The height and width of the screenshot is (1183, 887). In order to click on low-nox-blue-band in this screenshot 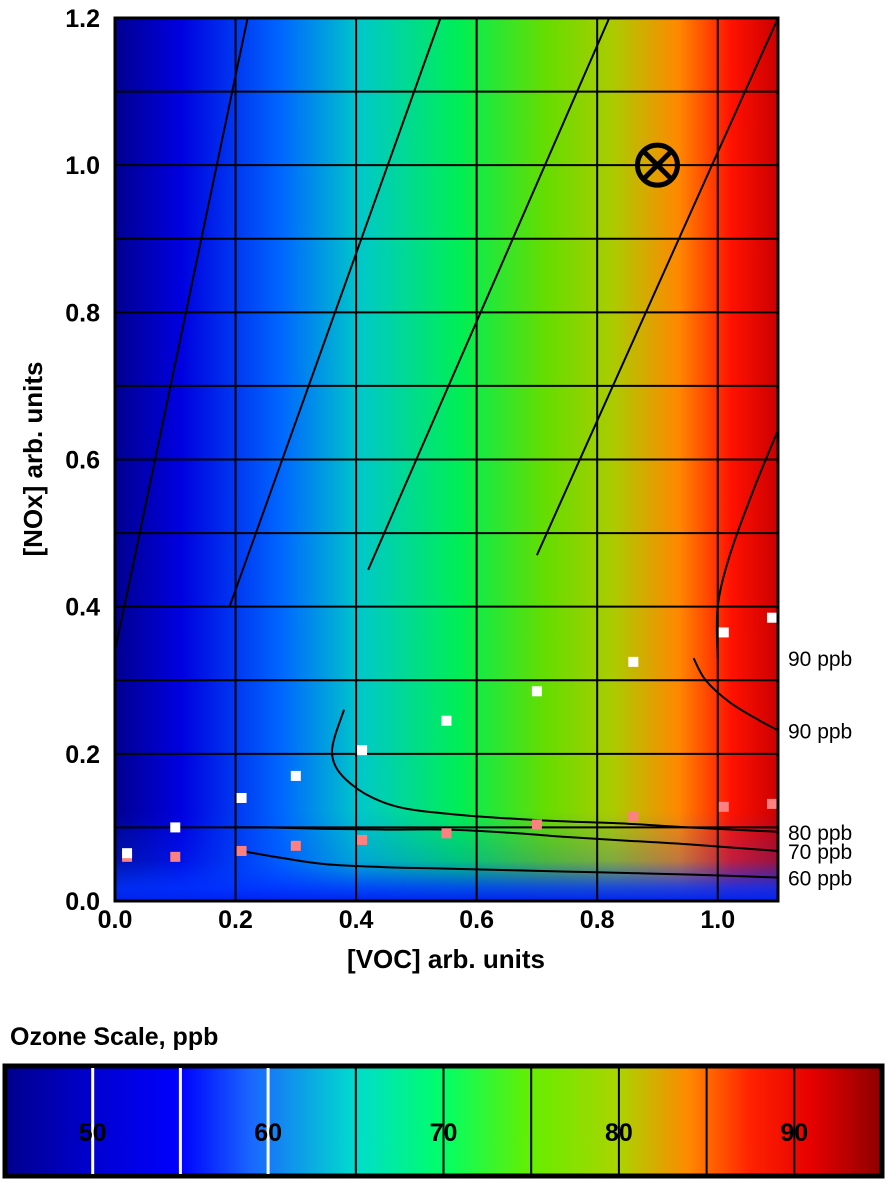, I will do `click(446, 856)`.